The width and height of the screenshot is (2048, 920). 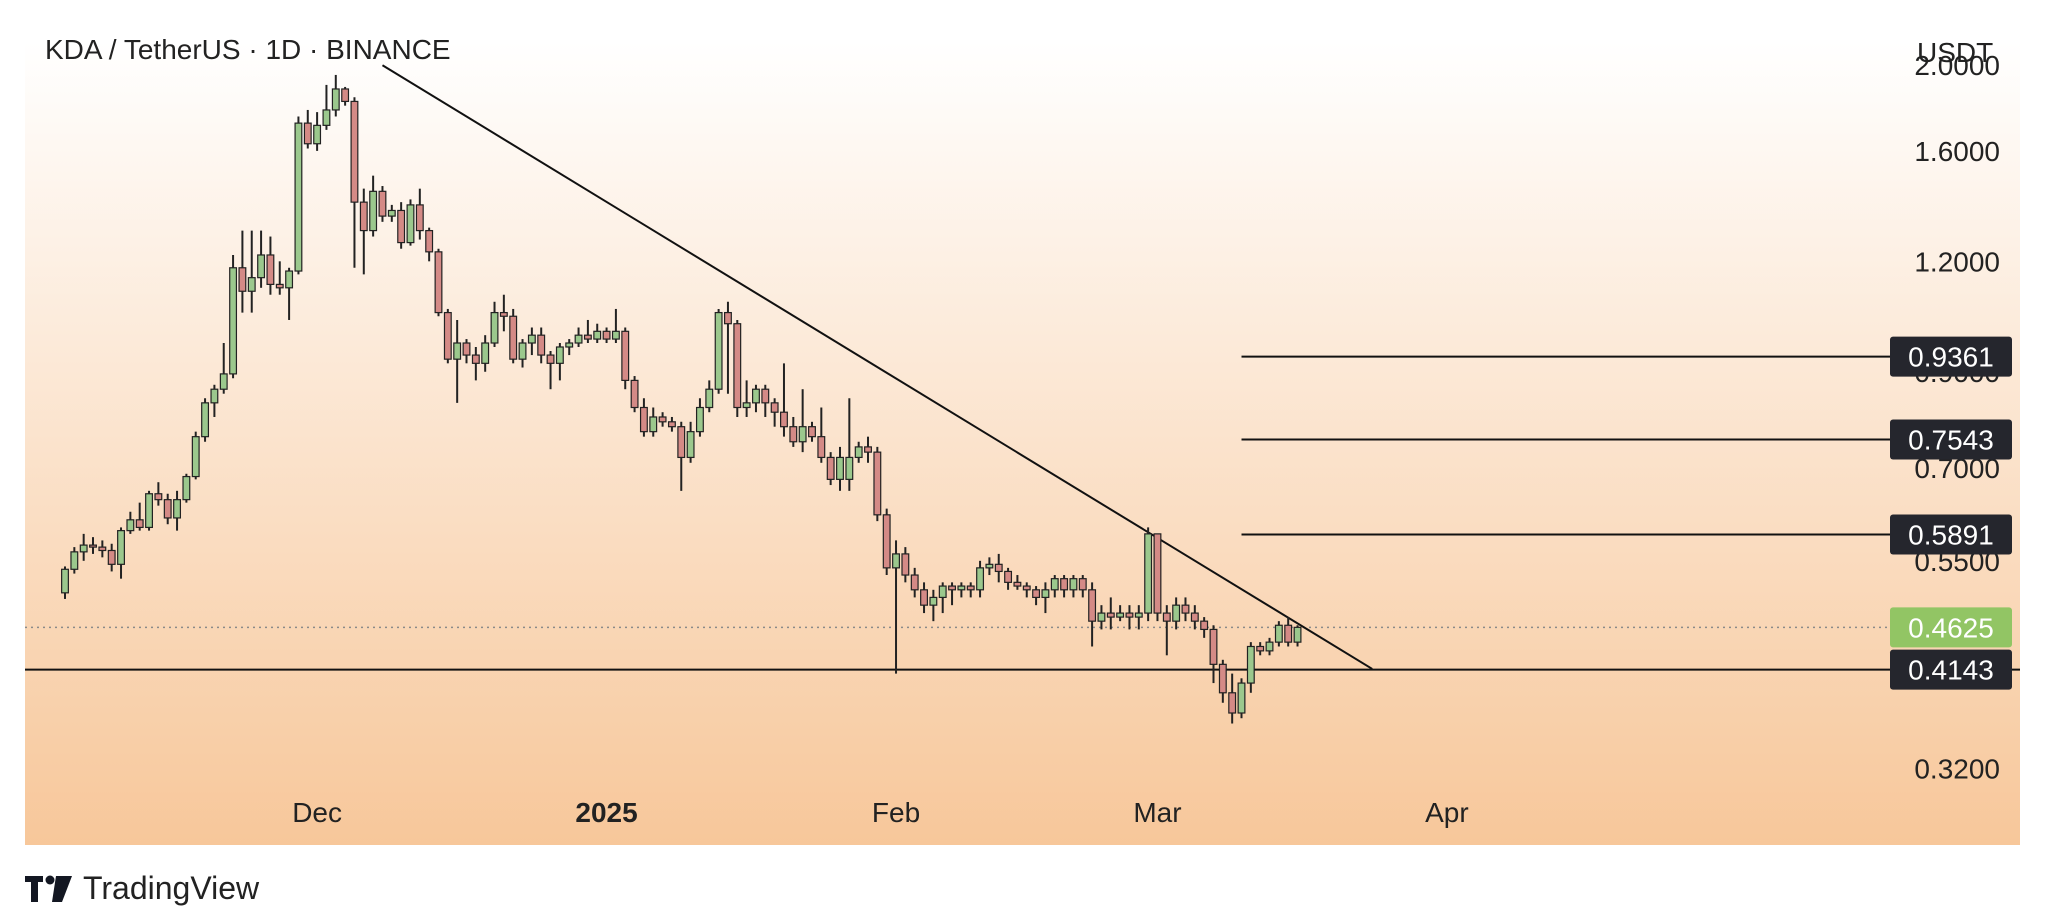 I want to click on price-level-value: 0.4625, so click(x=1951, y=627).